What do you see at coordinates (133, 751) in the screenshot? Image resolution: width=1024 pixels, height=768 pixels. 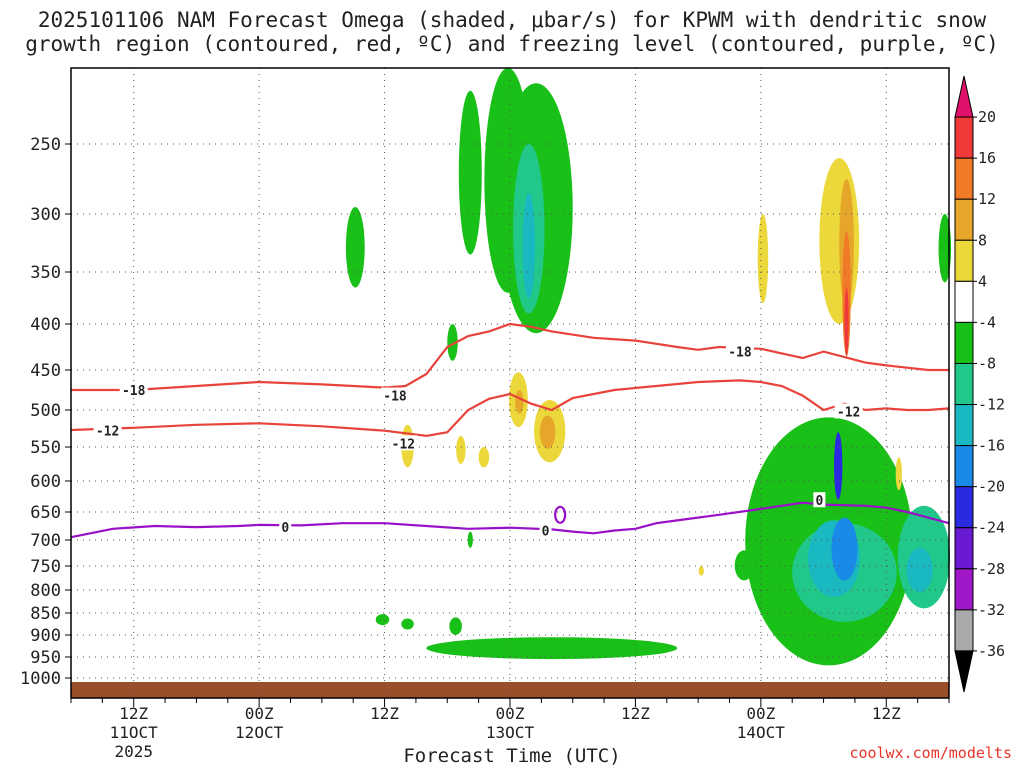 I see `x-tick-label: 2025` at bounding box center [133, 751].